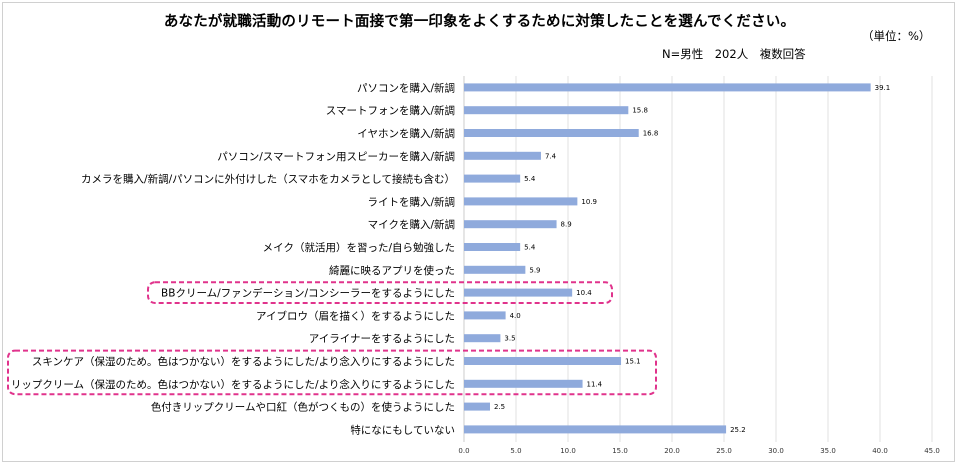  I want to click on category-label: イヤホンを購入/新調, so click(406, 133).